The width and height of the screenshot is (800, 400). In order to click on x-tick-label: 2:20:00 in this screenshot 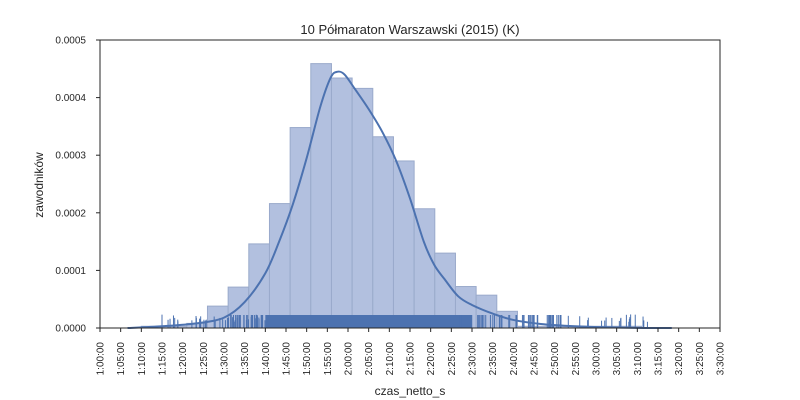, I will do `click(431, 359)`.